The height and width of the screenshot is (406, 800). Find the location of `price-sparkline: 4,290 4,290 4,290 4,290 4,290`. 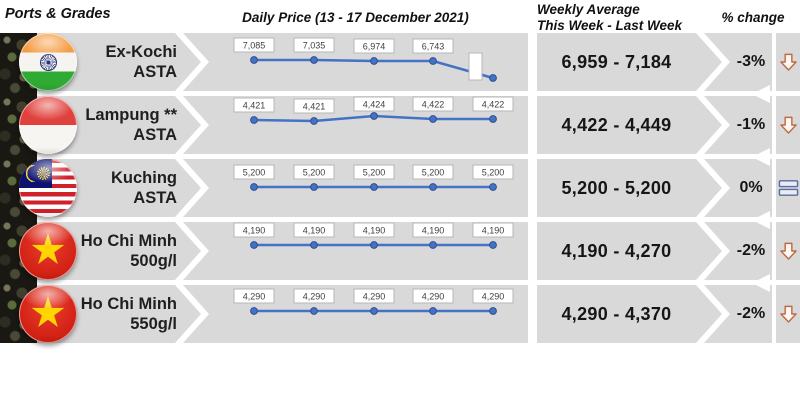

price-sparkline: 4,290 4,290 4,290 4,290 4,290 is located at coordinates (373, 301).